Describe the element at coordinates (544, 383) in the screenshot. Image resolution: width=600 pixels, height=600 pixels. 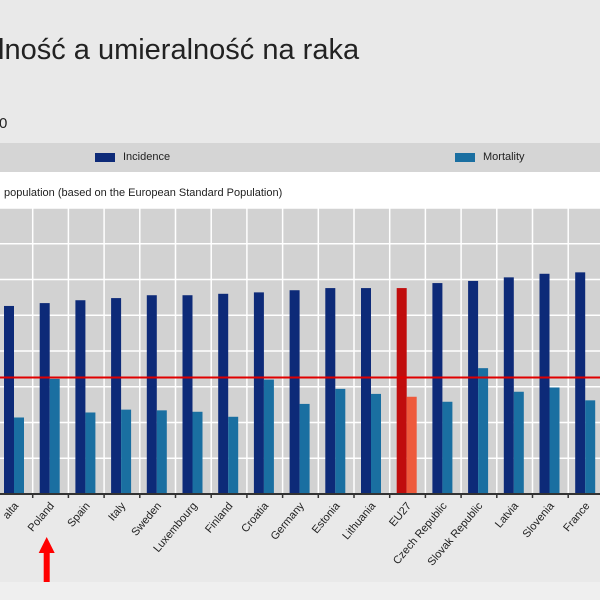
I see `bar-incidence-slovenia` at that location.